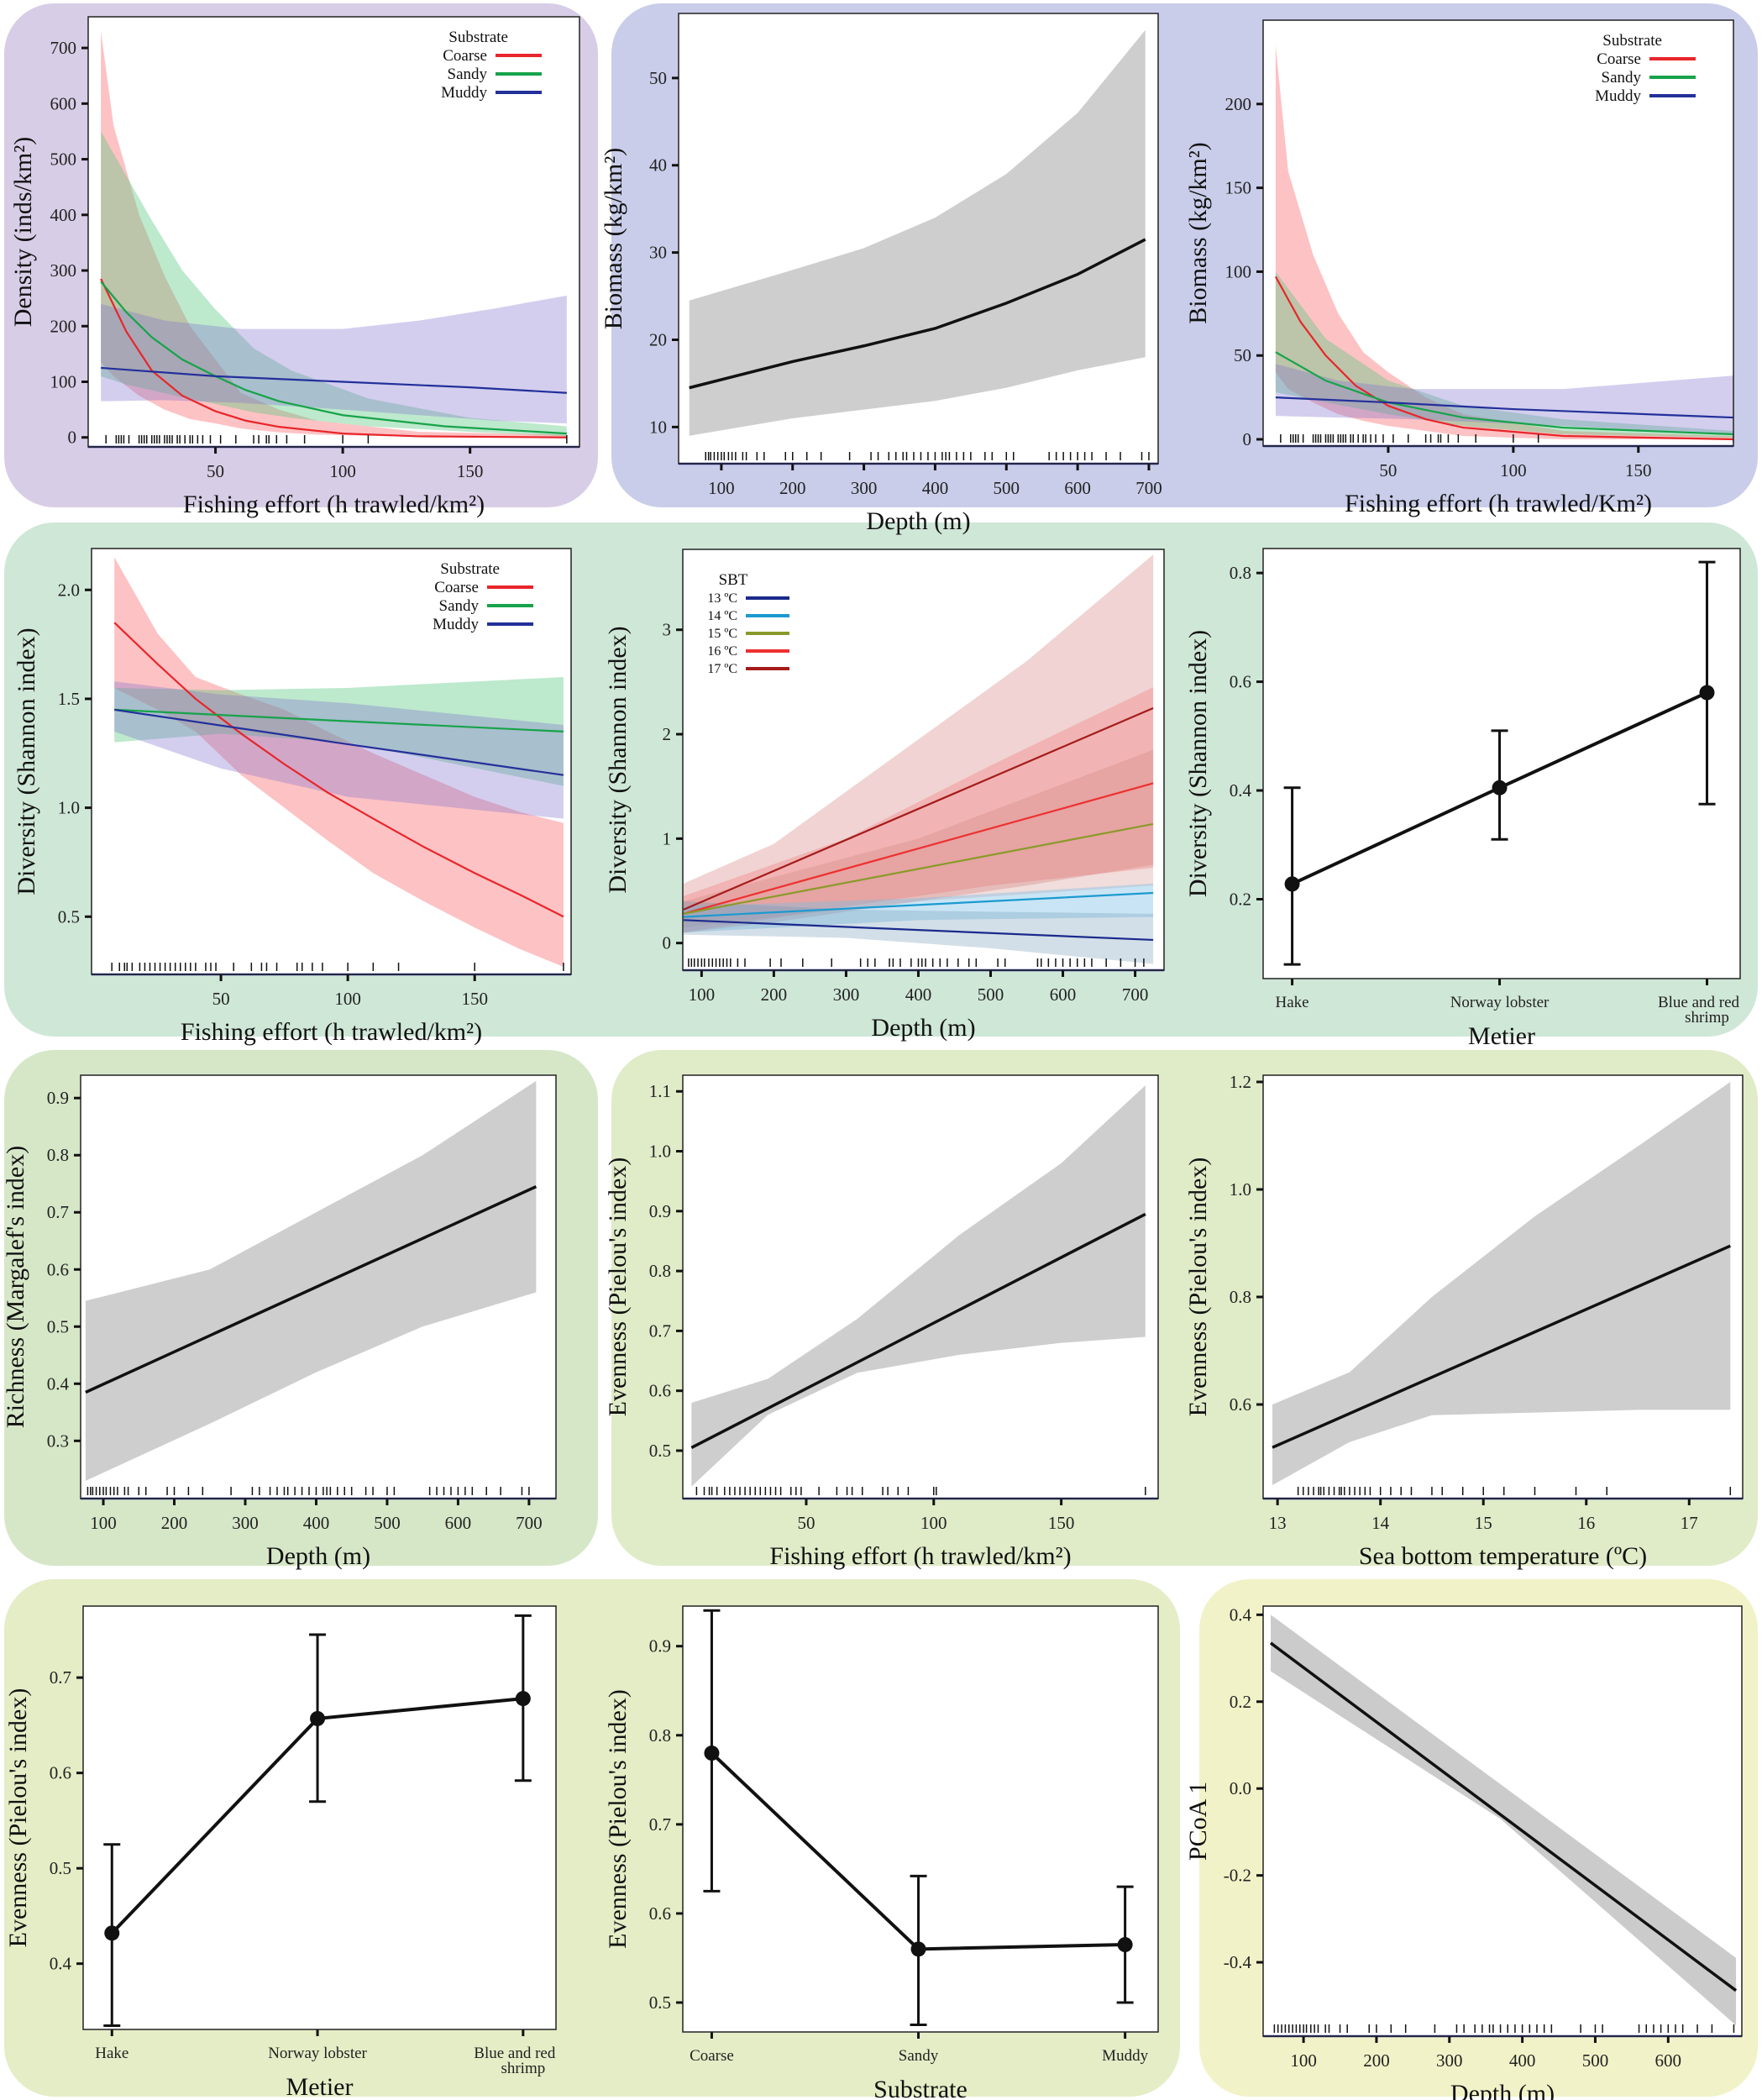 Image resolution: width=1762 pixels, height=2100 pixels. What do you see at coordinates (23, 232) in the screenshot?
I see `y-axis-title: Density (inds/km²)` at bounding box center [23, 232].